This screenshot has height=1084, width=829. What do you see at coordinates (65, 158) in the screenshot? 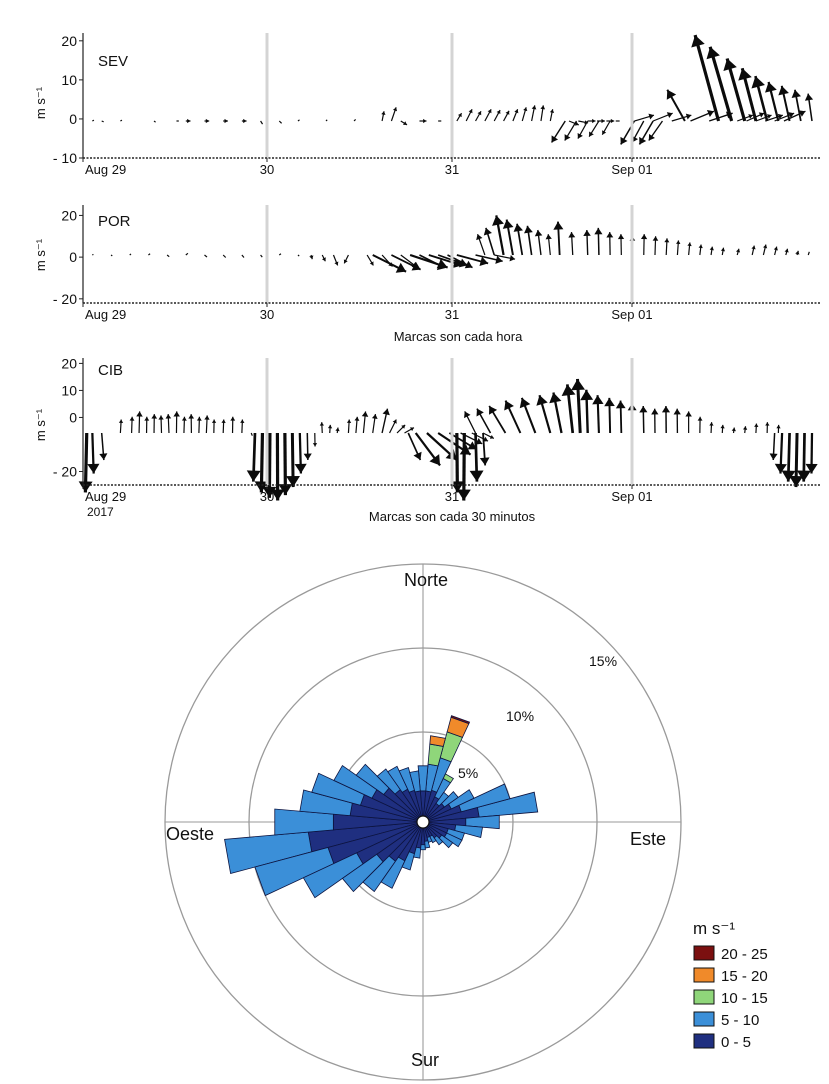
I see `sev-y-tick-label: - 10` at bounding box center [65, 158].